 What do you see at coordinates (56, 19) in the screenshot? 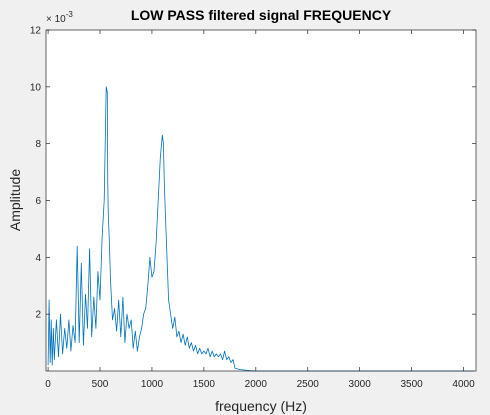
I see `y-multiplier-base: × 10` at bounding box center [56, 19].